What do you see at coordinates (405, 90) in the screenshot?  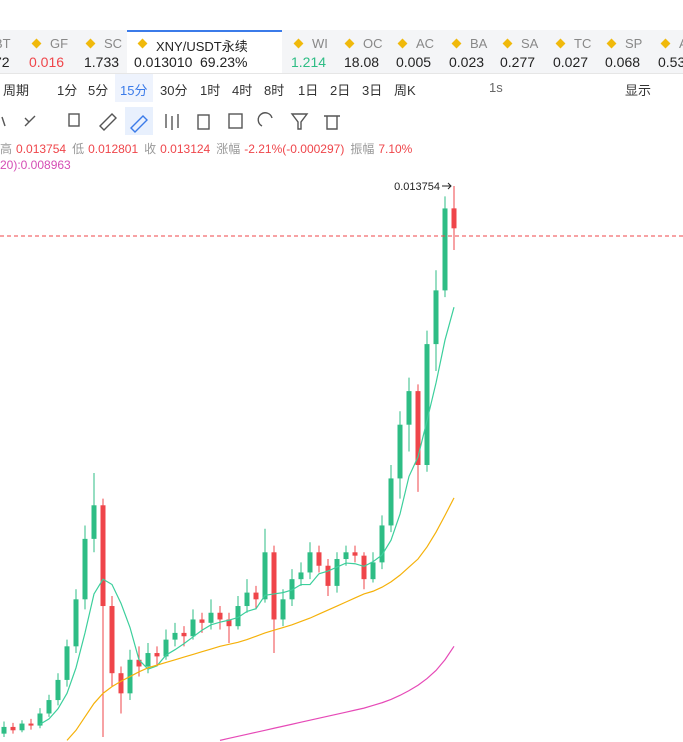 I see `timeframe: 周K` at bounding box center [405, 90].